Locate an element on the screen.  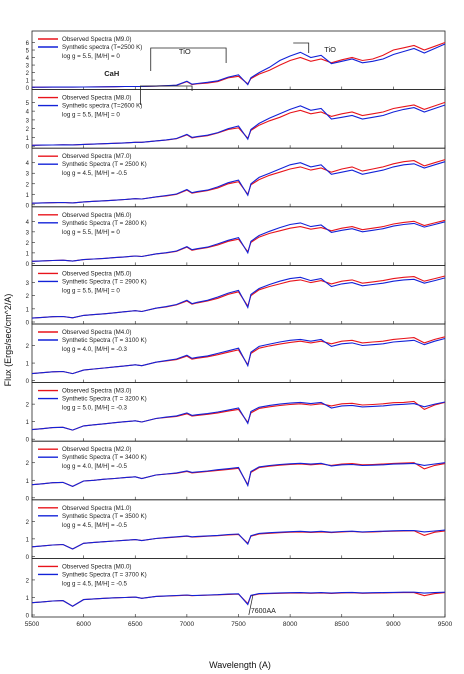
cah-label: CaH is located at coordinates (111, 73).